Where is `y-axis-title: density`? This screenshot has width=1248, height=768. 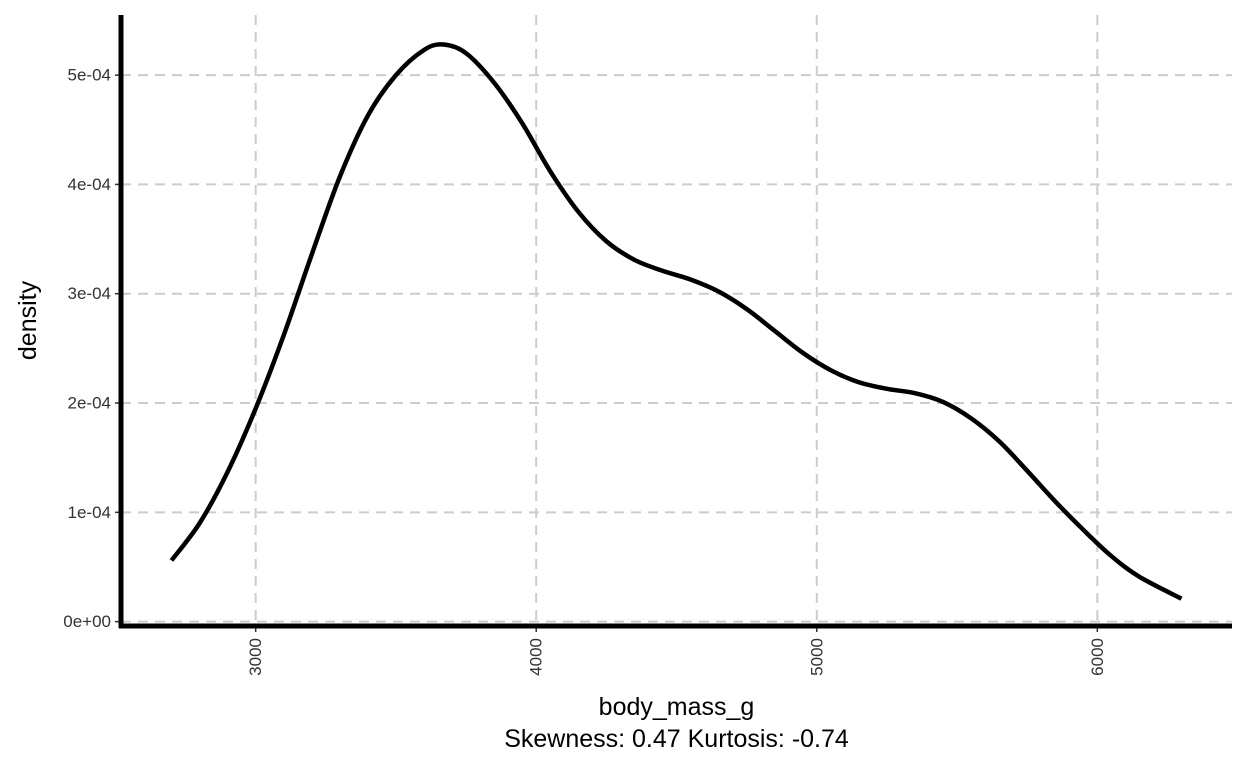 y-axis-title: density is located at coordinates (28, 320).